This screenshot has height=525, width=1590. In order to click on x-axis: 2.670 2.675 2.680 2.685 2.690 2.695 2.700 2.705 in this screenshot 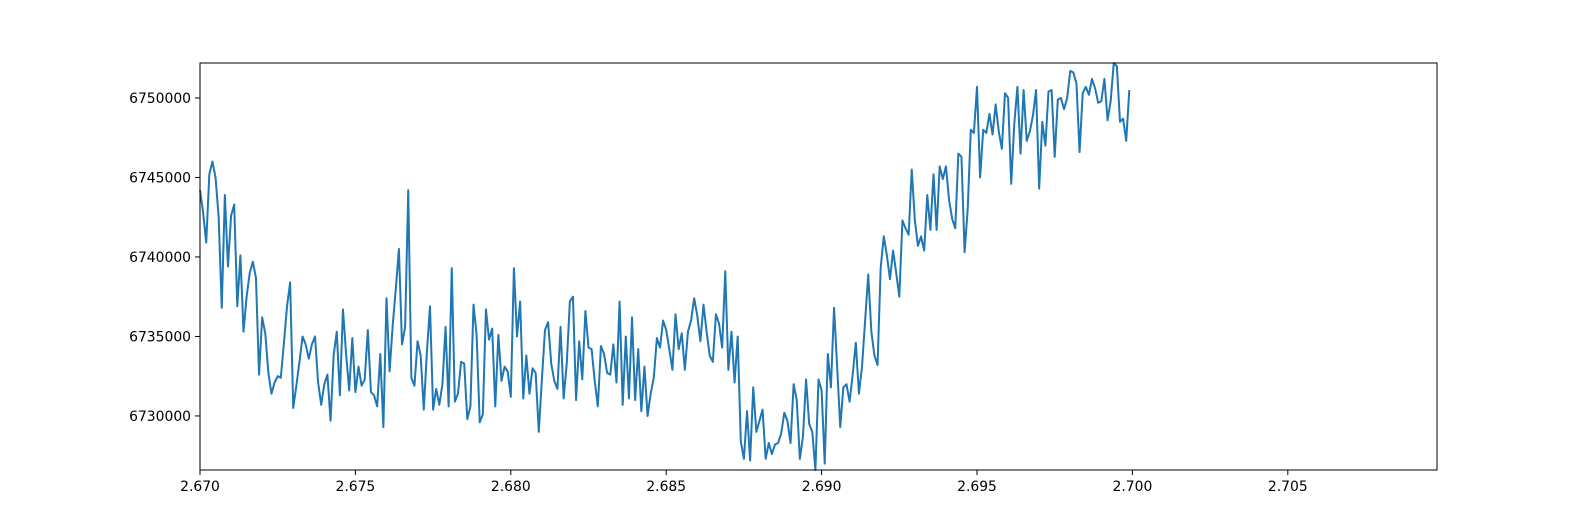, I will do `click(744, 482)`.